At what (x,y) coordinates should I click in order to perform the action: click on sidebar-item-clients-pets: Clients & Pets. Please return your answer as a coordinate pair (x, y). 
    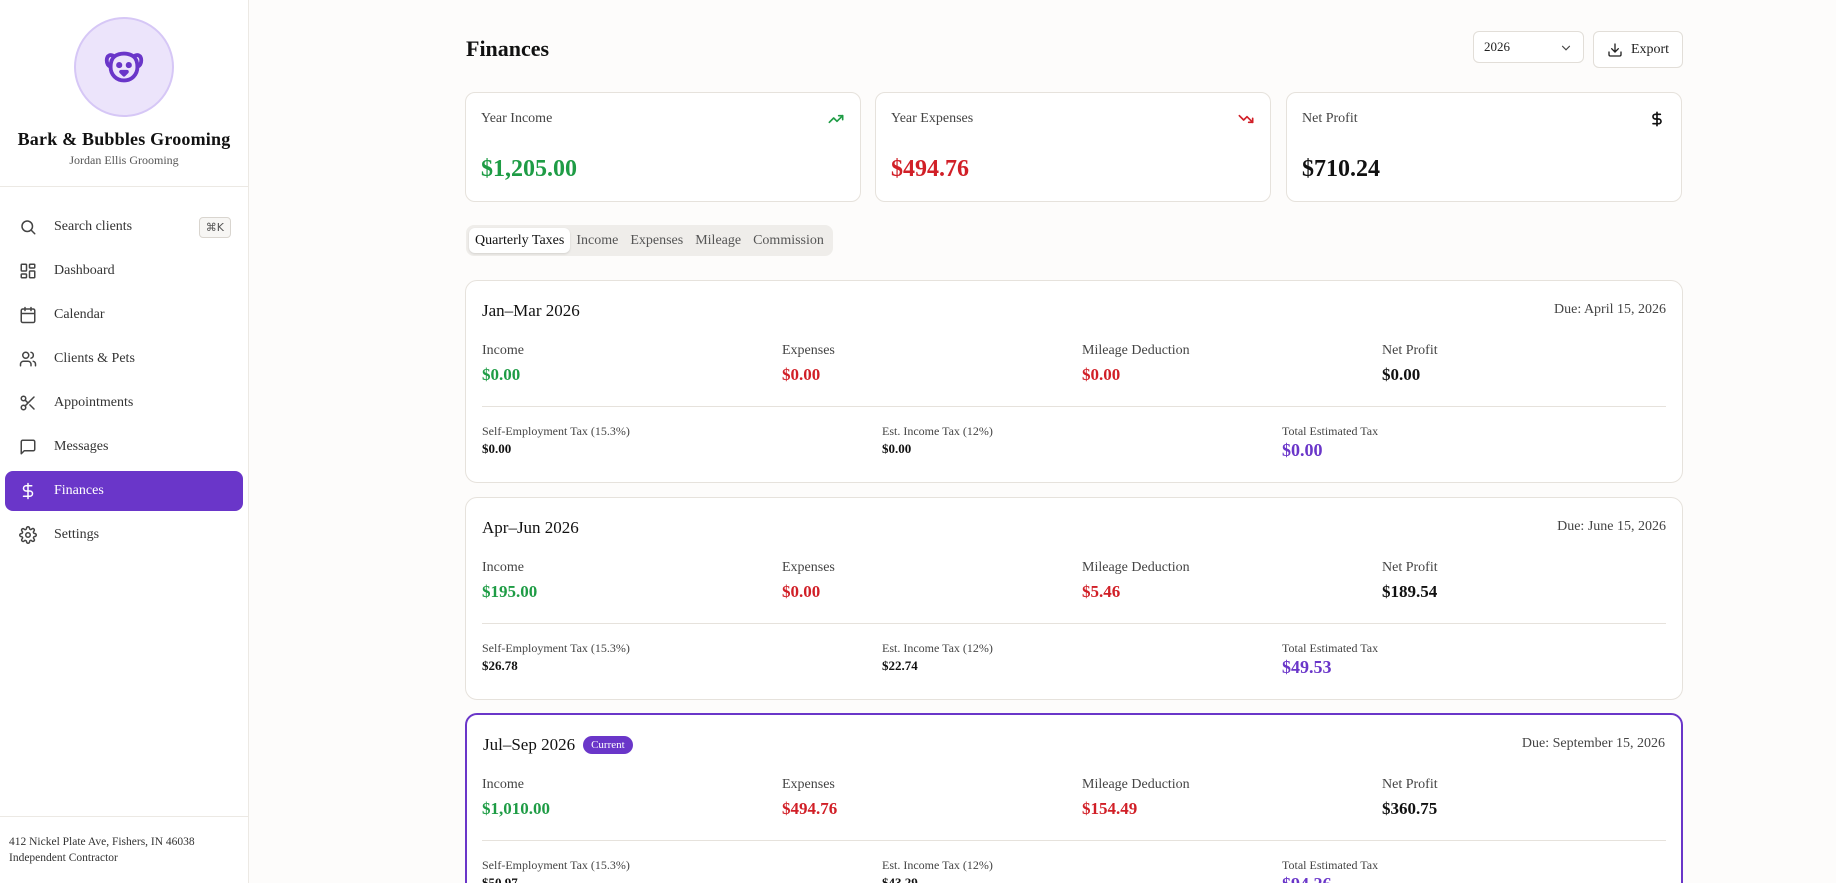
    Looking at the image, I should click on (124, 359).